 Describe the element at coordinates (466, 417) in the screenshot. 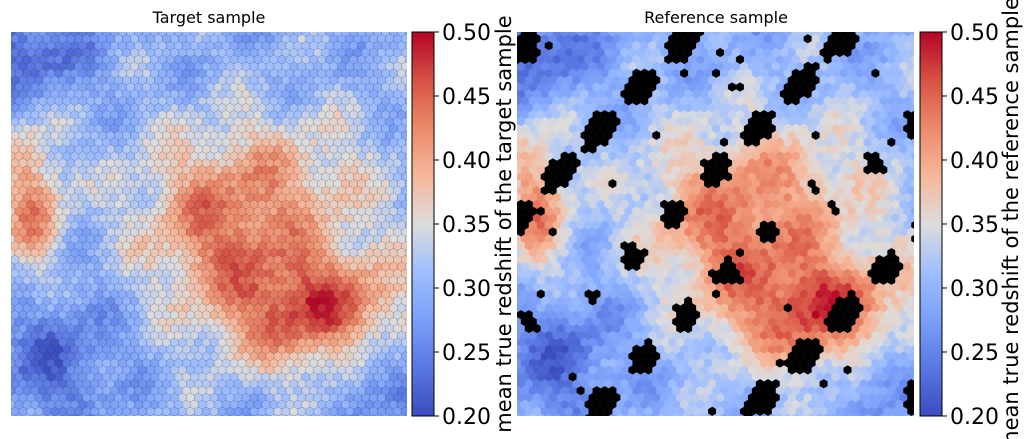

I see `colorbar-tick-label: 0.20` at that location.